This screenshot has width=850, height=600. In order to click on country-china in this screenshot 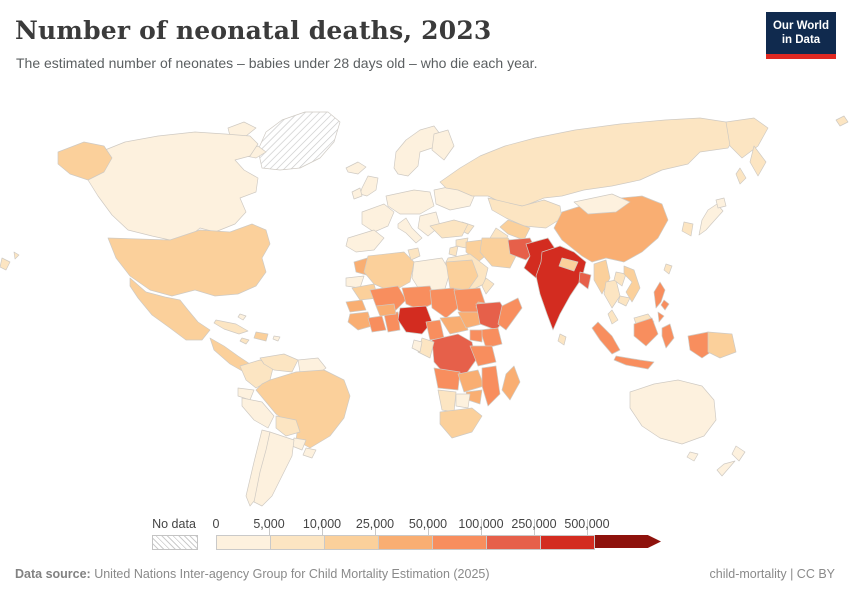, I will do `click(611, 229)`.